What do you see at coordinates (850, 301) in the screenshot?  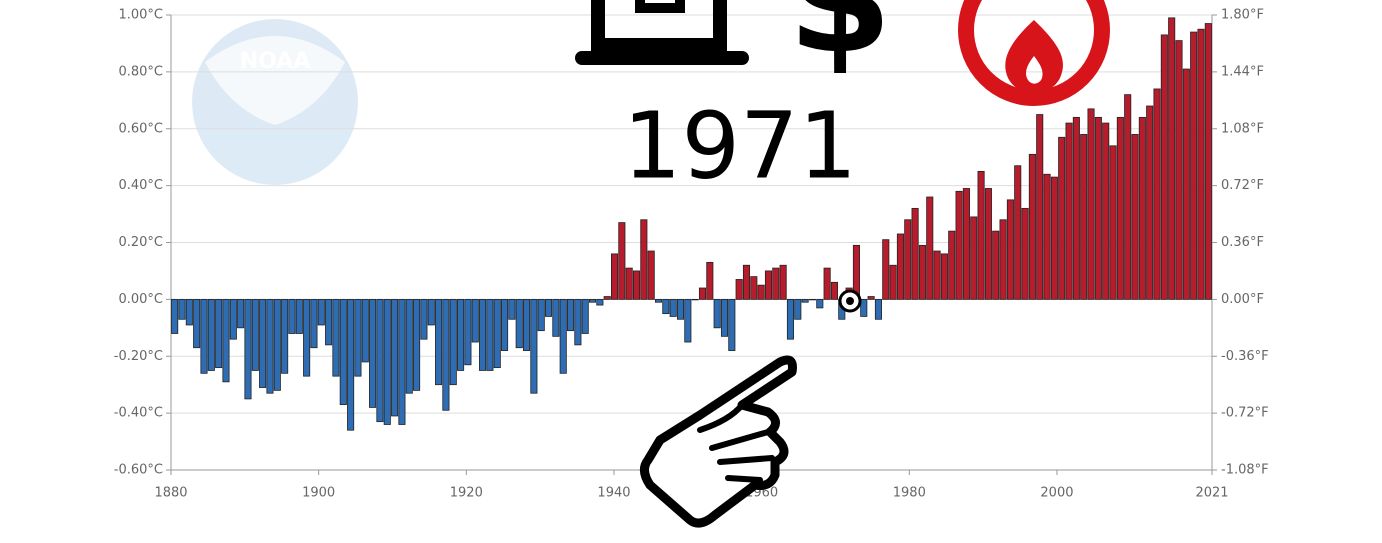 I see `year-marker-dot` at bounding box center [850, 301].